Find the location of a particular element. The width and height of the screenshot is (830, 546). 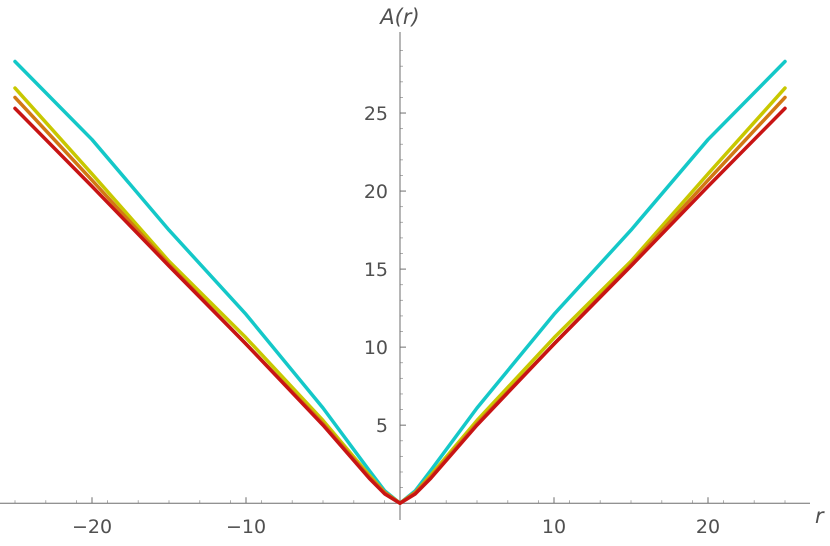

x-axis-label: r is located at coordinates (820, 516).